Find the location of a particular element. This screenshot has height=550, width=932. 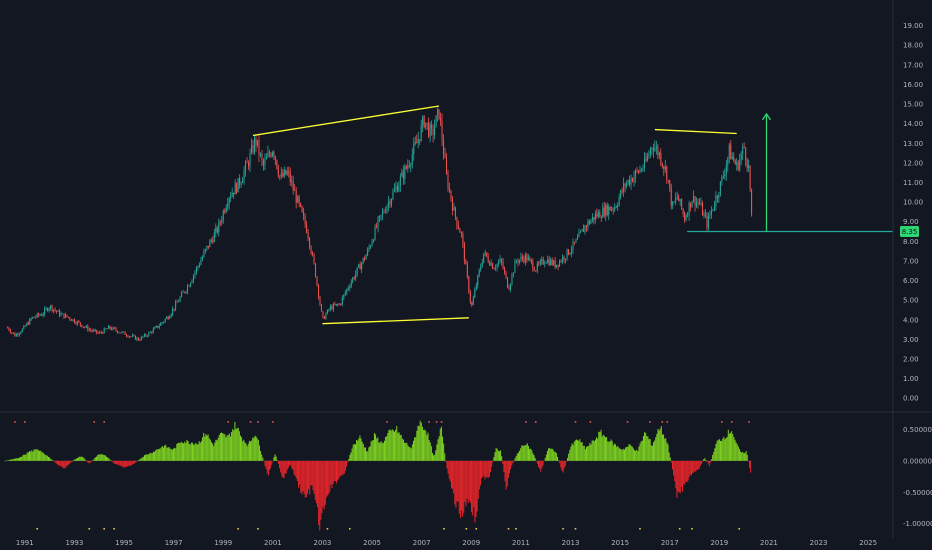

target-arrow-head-icon is located at coordinates (766, 116).